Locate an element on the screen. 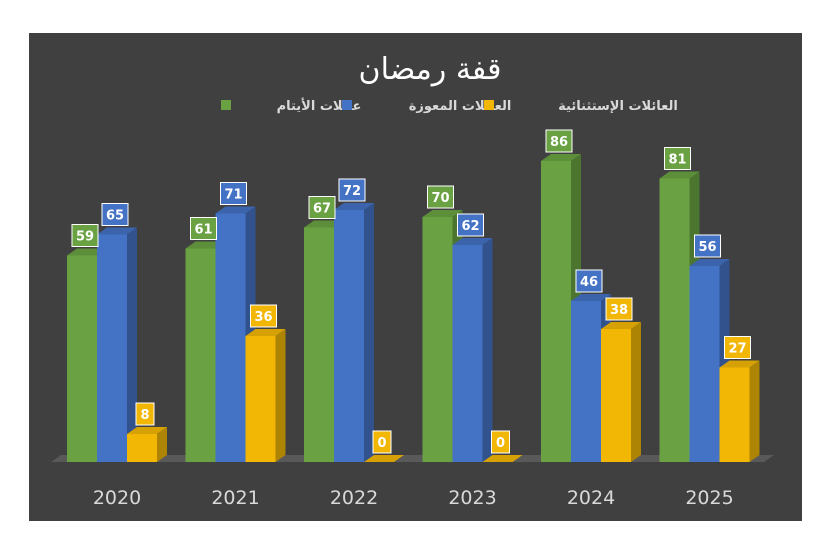  legend-label-1: عائلات الأيتام is located at coordinates (319, 105).